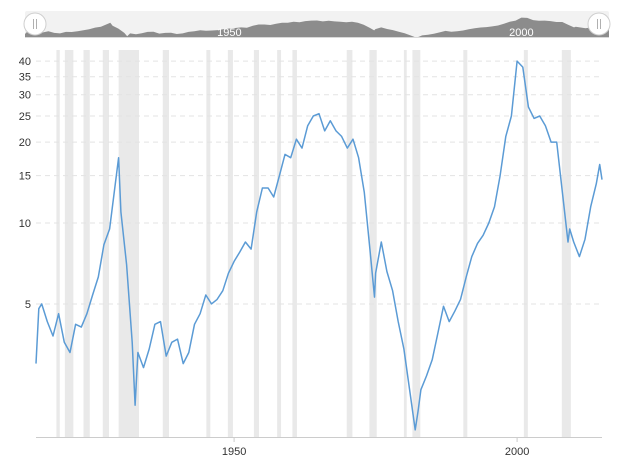 Image resolution: width=624 pixels, height=471 pixels. What do you see at coordinates (35, 24) in the screenshot?
I see `navigator-left-handle` at bounding box center [35, 24].